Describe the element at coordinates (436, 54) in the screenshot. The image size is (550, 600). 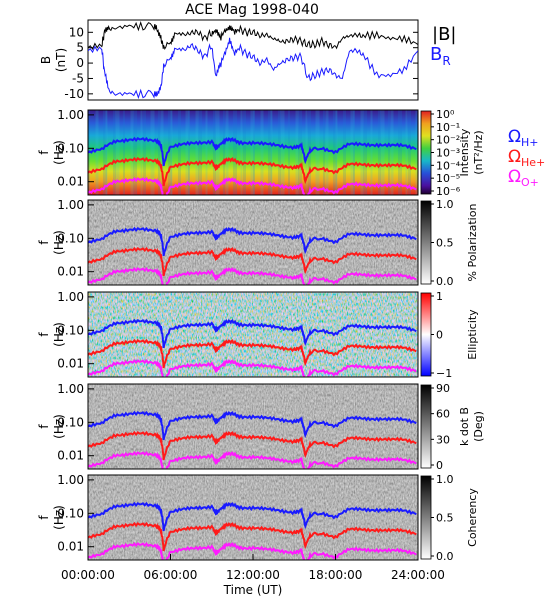
I see `legend-b-r-main: B` at that location.